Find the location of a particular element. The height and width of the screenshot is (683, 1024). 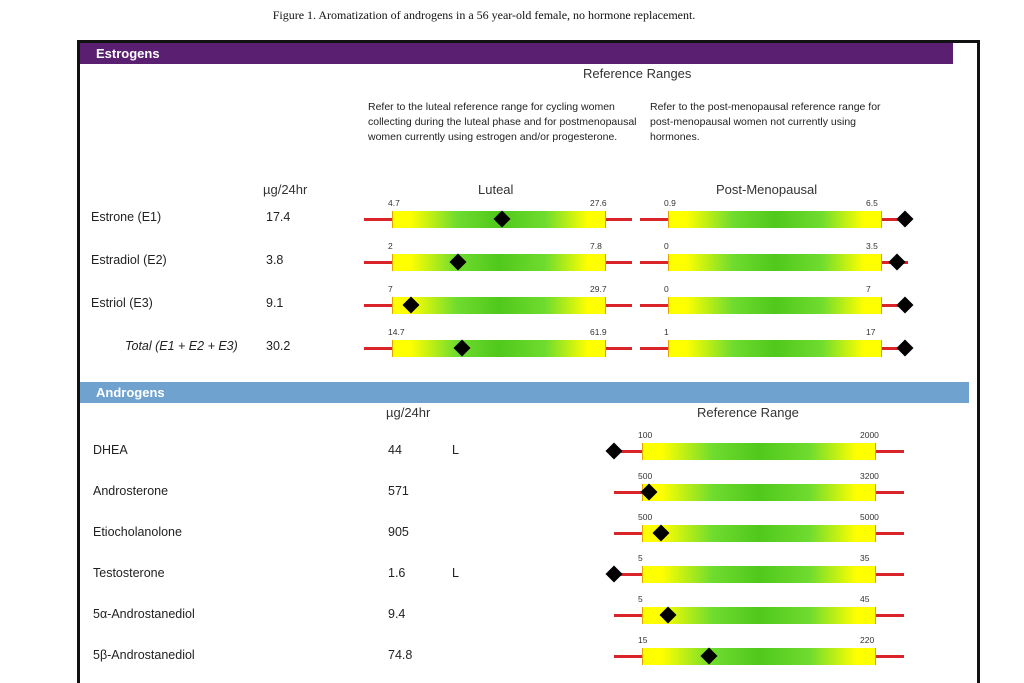

androgen-range-bar: 5 35 is located at coordinates (754, 569).